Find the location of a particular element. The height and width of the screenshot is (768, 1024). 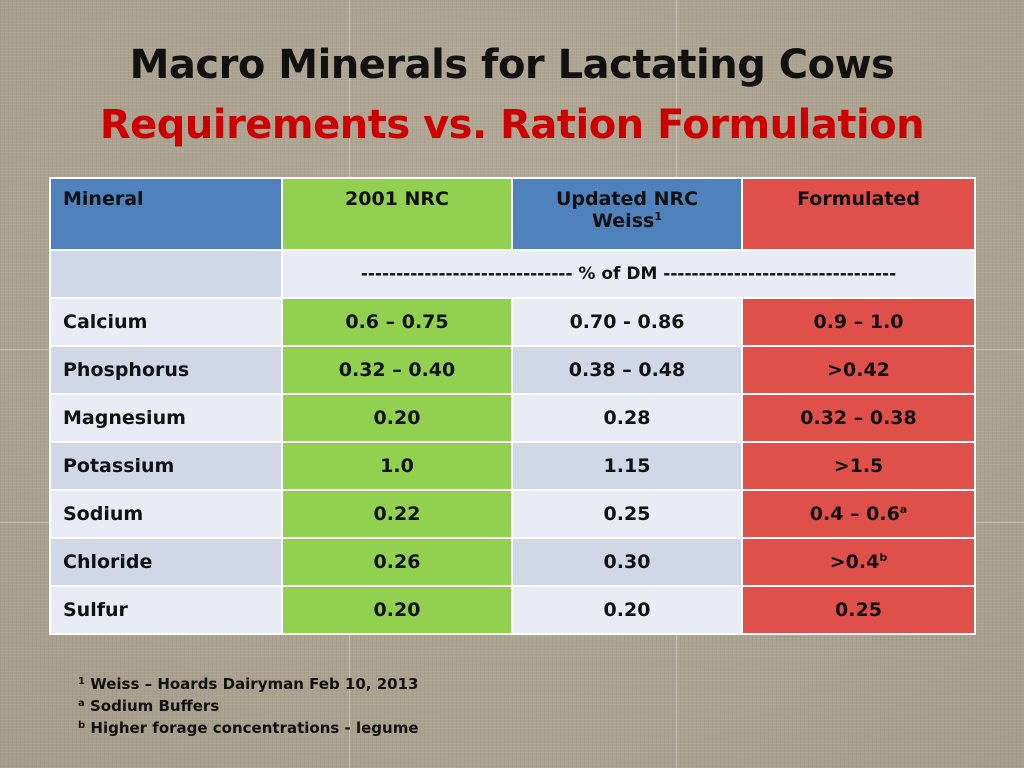

footnote-text: Weiss – Hoards Dairyman Feb 10, 2013 is located at coordinates (251, 684).